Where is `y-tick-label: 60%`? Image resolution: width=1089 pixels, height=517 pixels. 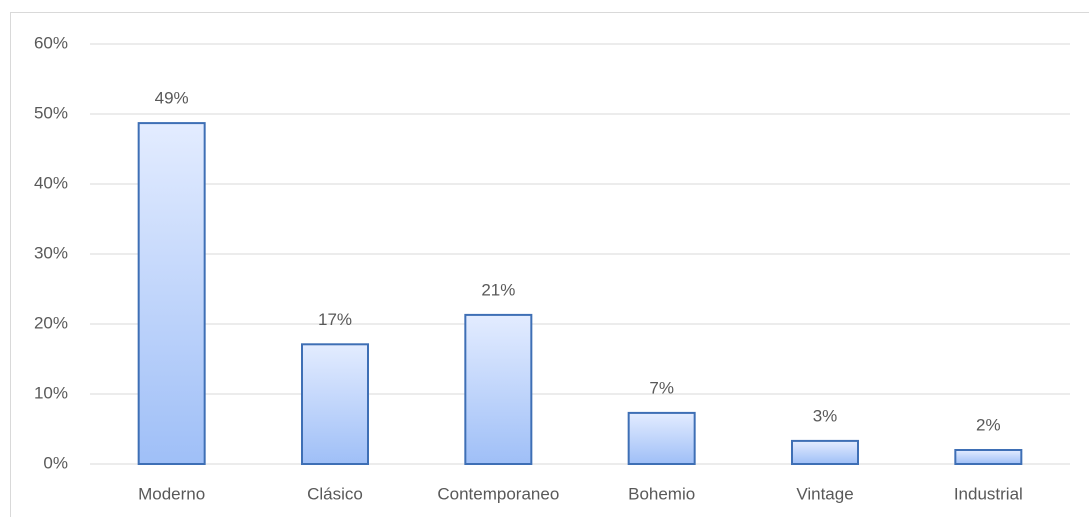
y-tick-label: 60% is located at coordinates (51, 42).